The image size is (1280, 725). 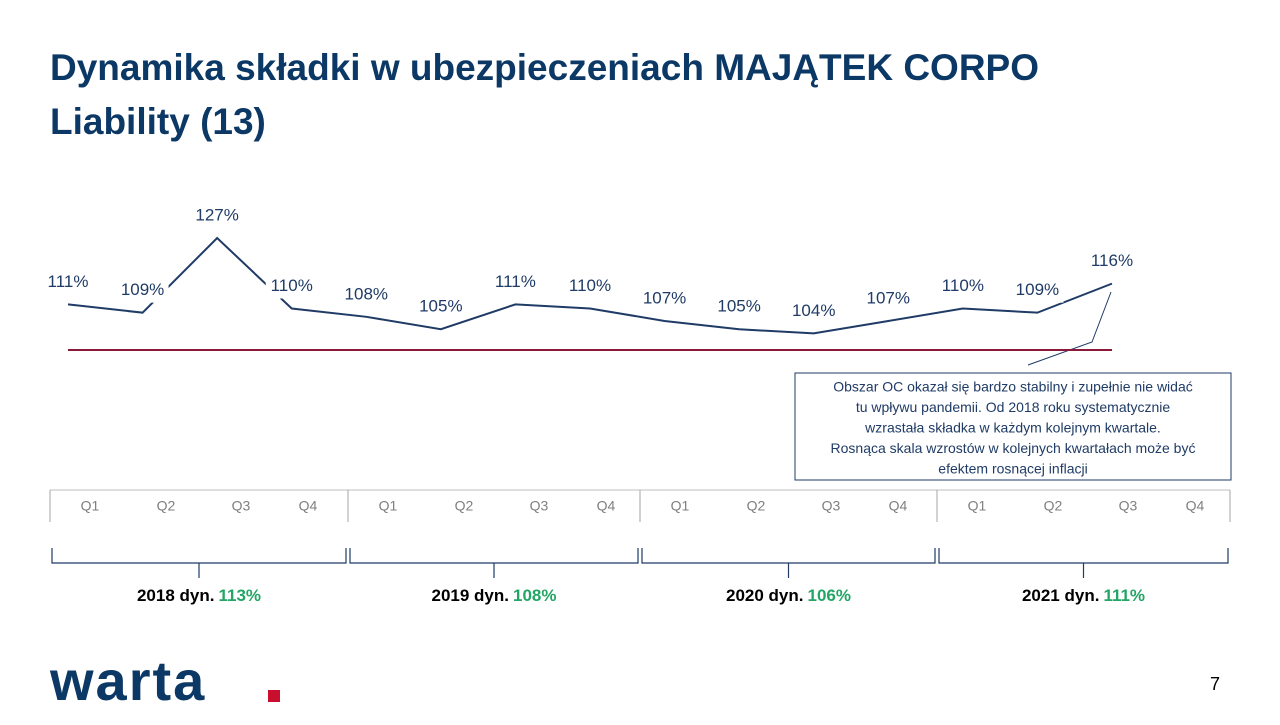 I want to click on data-label: 104%, so click(x=813, y=310).